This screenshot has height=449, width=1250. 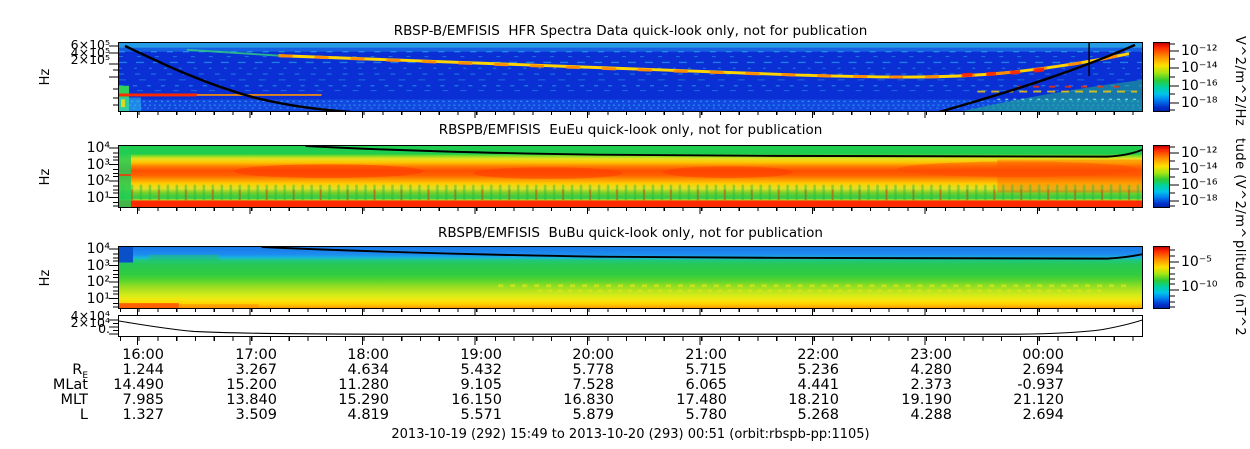 I want to click on panel2-spectrogram-euEu, so click(x=630, y=176).